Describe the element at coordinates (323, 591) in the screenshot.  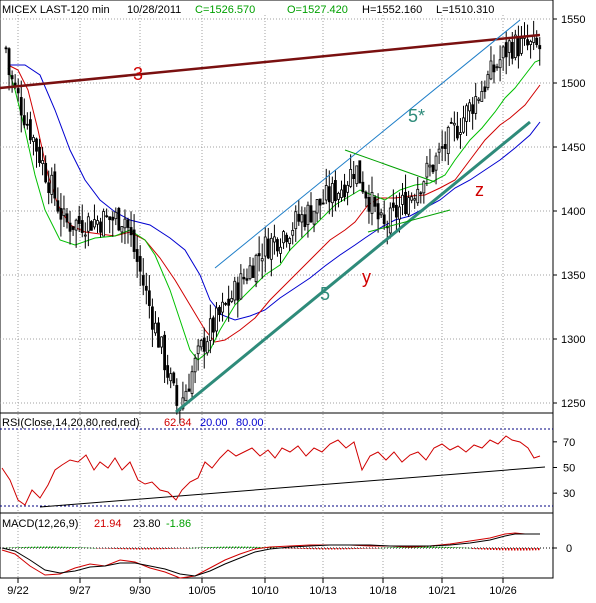
I see `x-tick-label: 10/13` at that location.